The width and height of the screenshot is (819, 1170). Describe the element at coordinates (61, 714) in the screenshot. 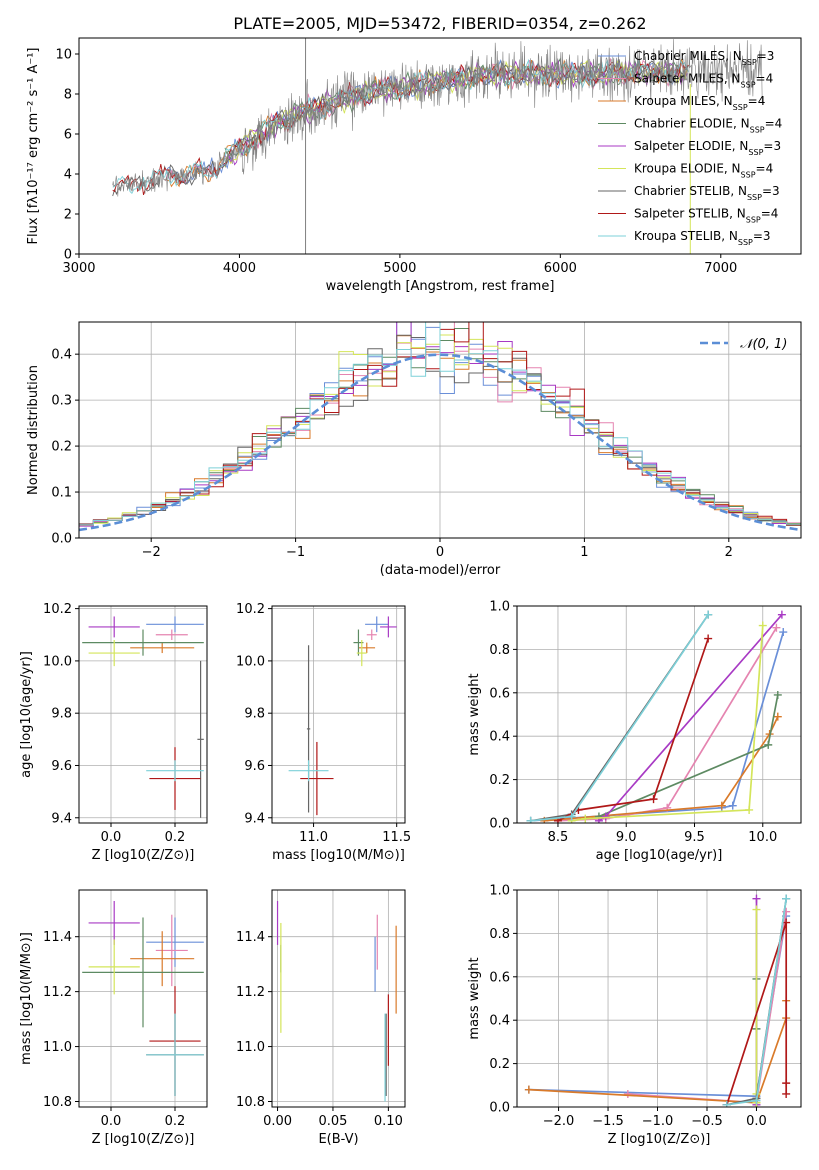

I see `age_vs_Z-ytick-label: 9.8` at that location.